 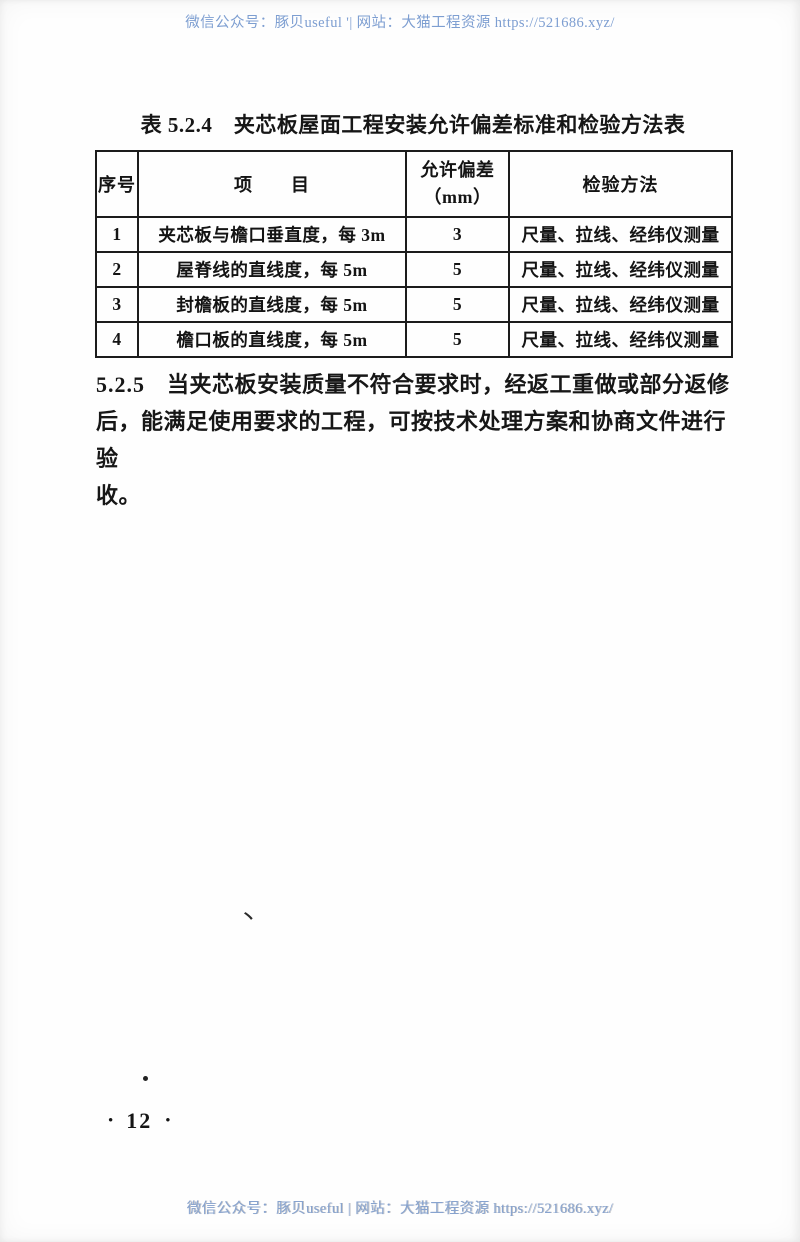 What do you see at coordinates (457, 234) in the screenshot?
I see `cell-tolerance: 3` at bounding box center [457, 234].